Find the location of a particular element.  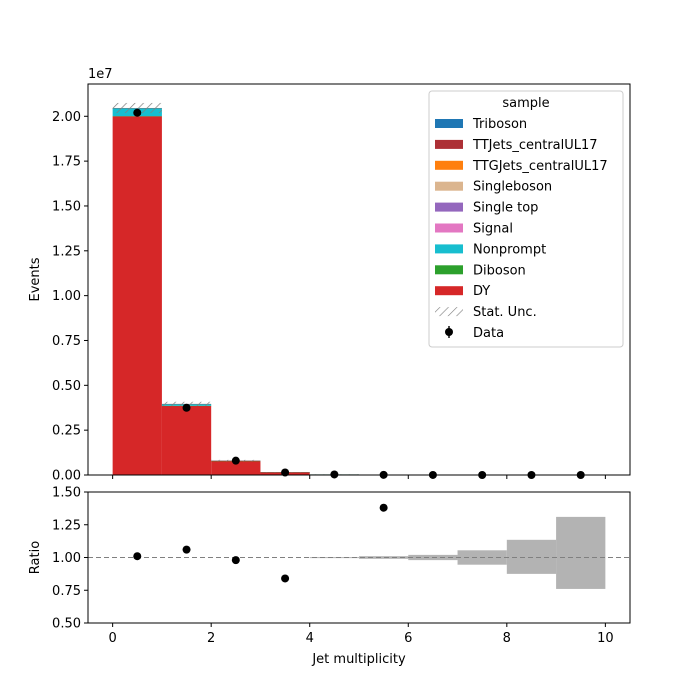

legend-stat-unc--label: Stat. Unc. is located at coordinates (505, 312).